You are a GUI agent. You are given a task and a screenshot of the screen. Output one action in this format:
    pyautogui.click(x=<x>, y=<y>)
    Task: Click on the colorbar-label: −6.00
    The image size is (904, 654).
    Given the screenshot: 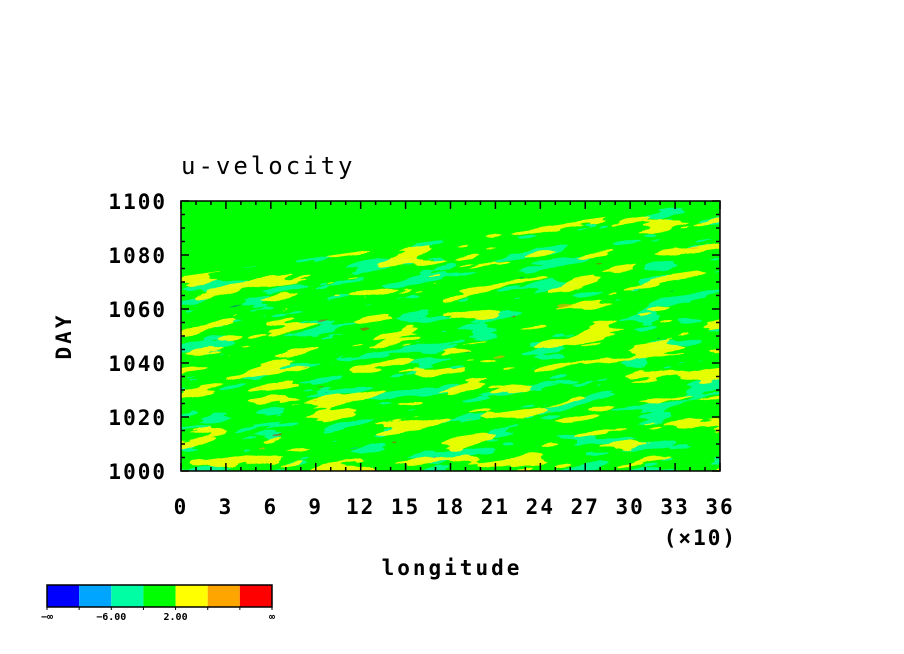 What is the action you would take?
    pyautogui.click(x=111, y=617)
    